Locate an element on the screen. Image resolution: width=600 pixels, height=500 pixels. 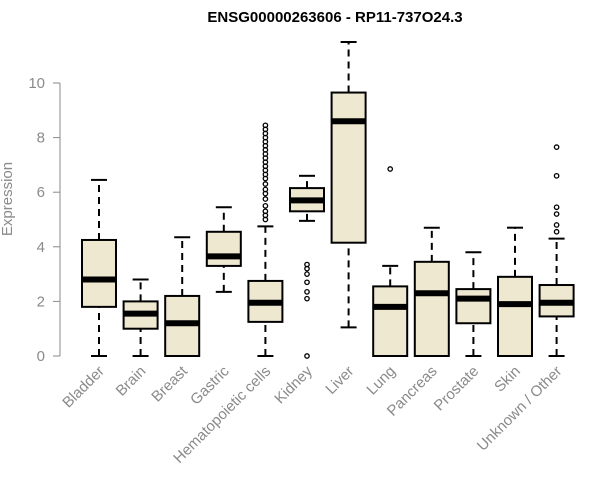
y-tick-label: 2 is located at coordinates (41, 301).